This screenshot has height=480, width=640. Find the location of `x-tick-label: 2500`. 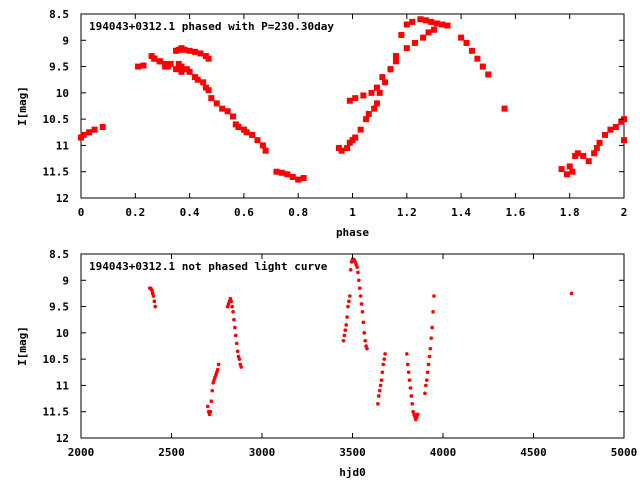

x-tick-label: 2500 is located at coordinates (171, 452).